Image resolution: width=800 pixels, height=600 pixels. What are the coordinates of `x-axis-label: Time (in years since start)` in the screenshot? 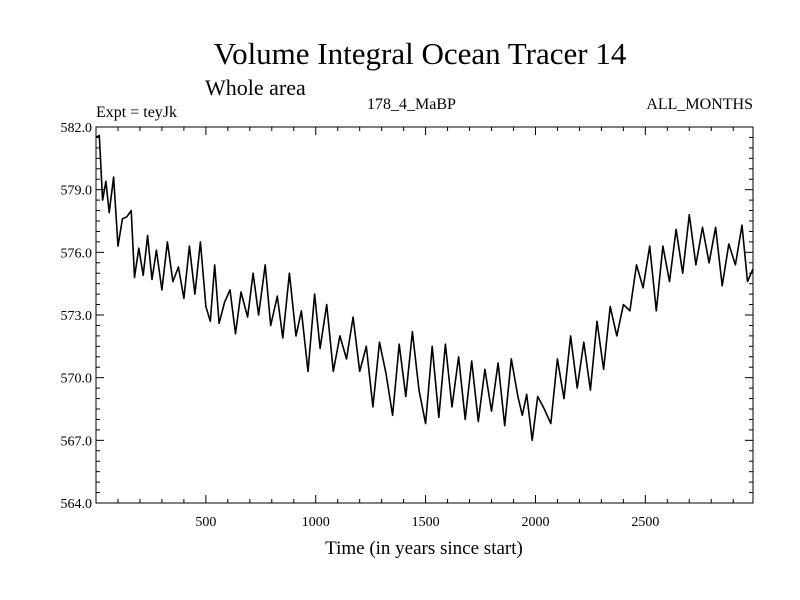 It's located at (424, 548).